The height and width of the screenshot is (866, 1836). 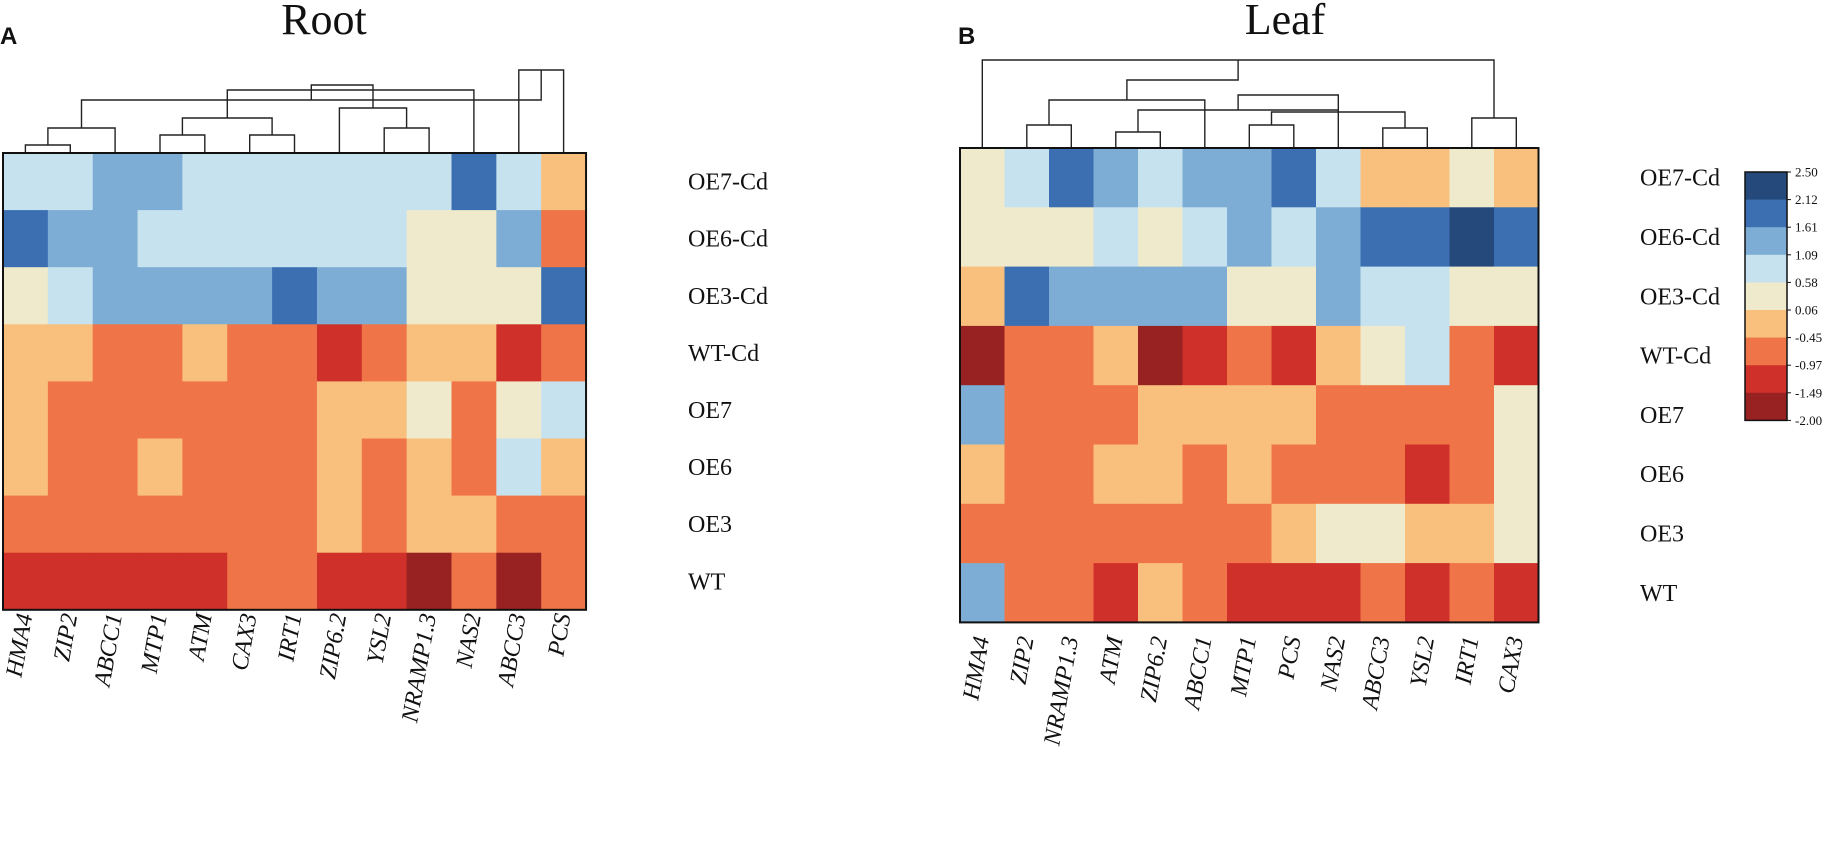 What do you see at coordinates (710, 468) in the screenshot?
I see `row-label: OE6` at bounding box center [710, 468].